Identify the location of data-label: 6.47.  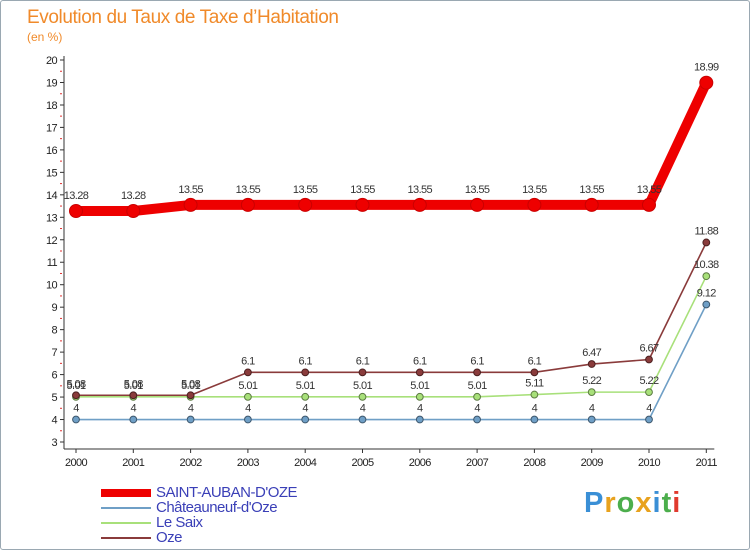
(591, 353).